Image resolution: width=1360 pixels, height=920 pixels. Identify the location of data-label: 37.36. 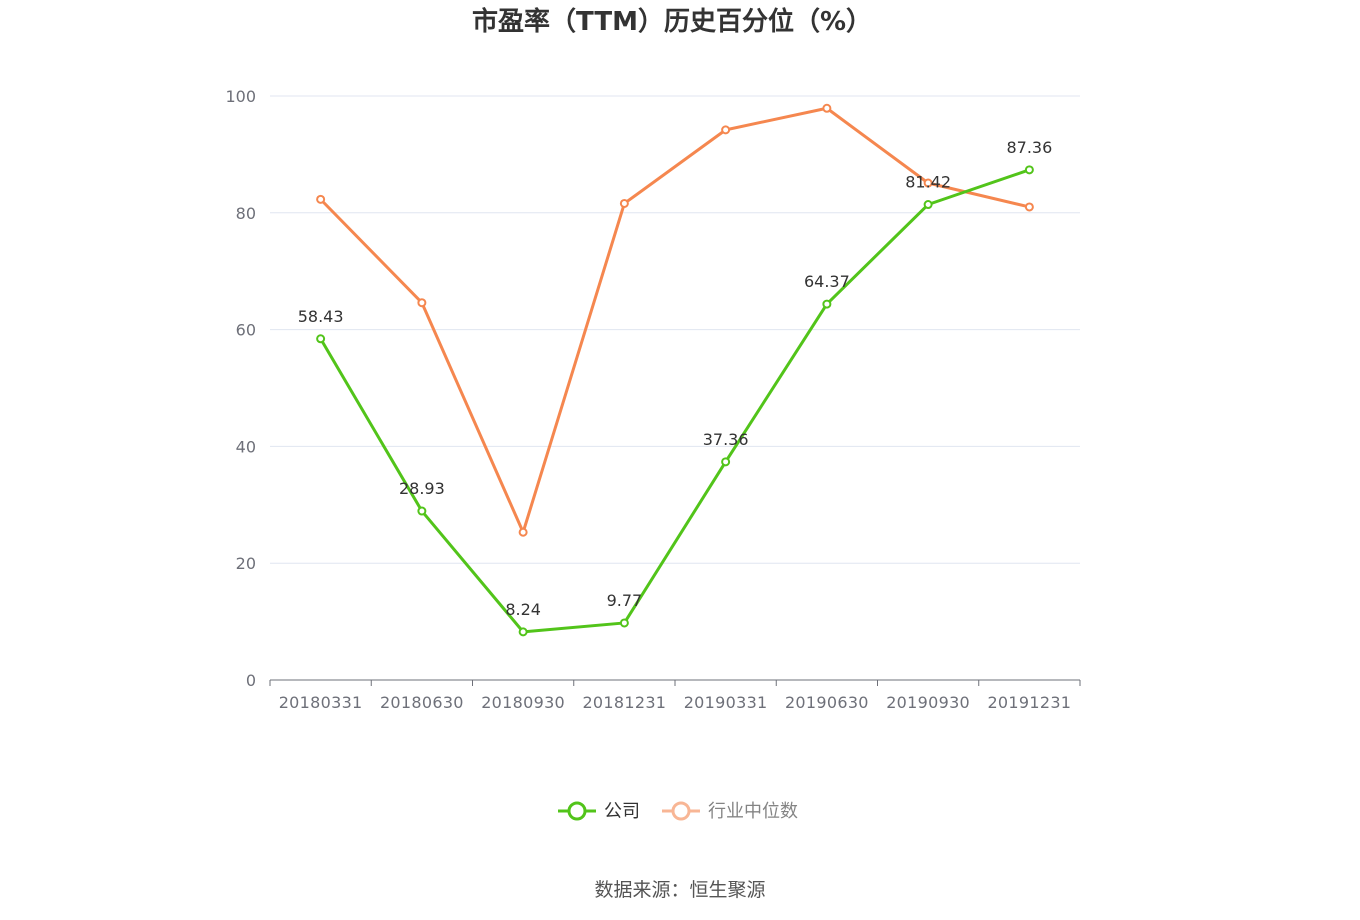
(726, 439).